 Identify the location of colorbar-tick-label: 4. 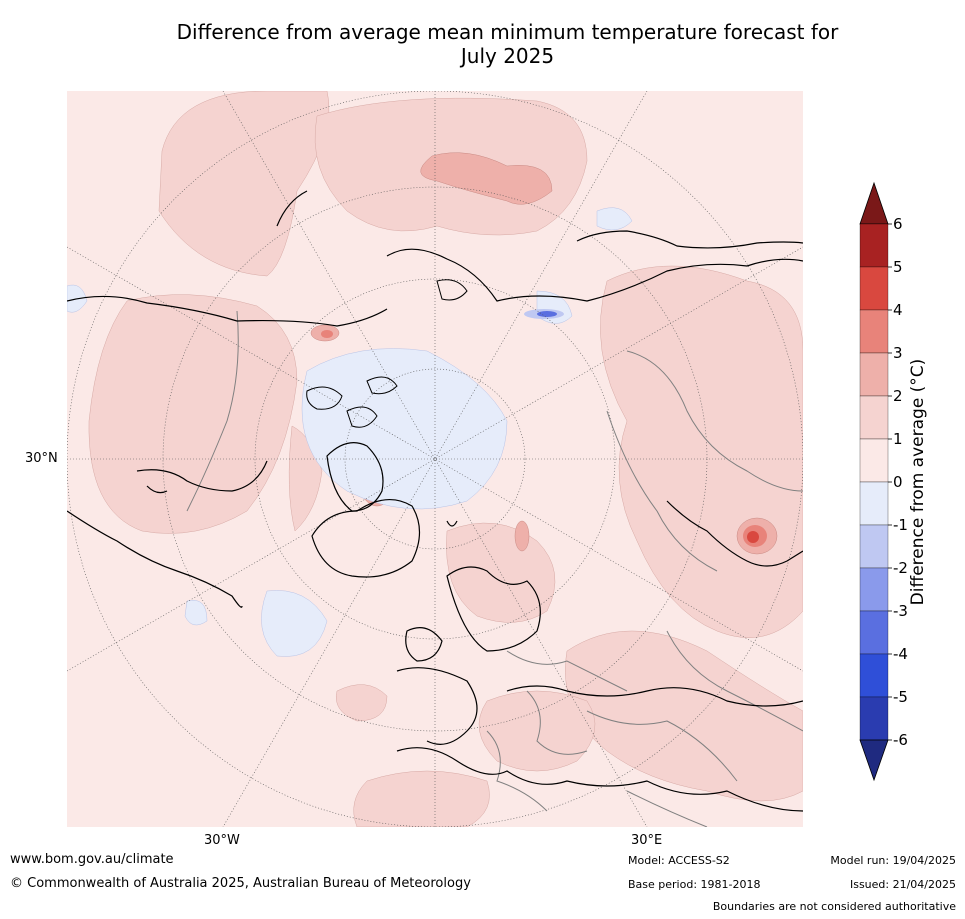
(898, 310).